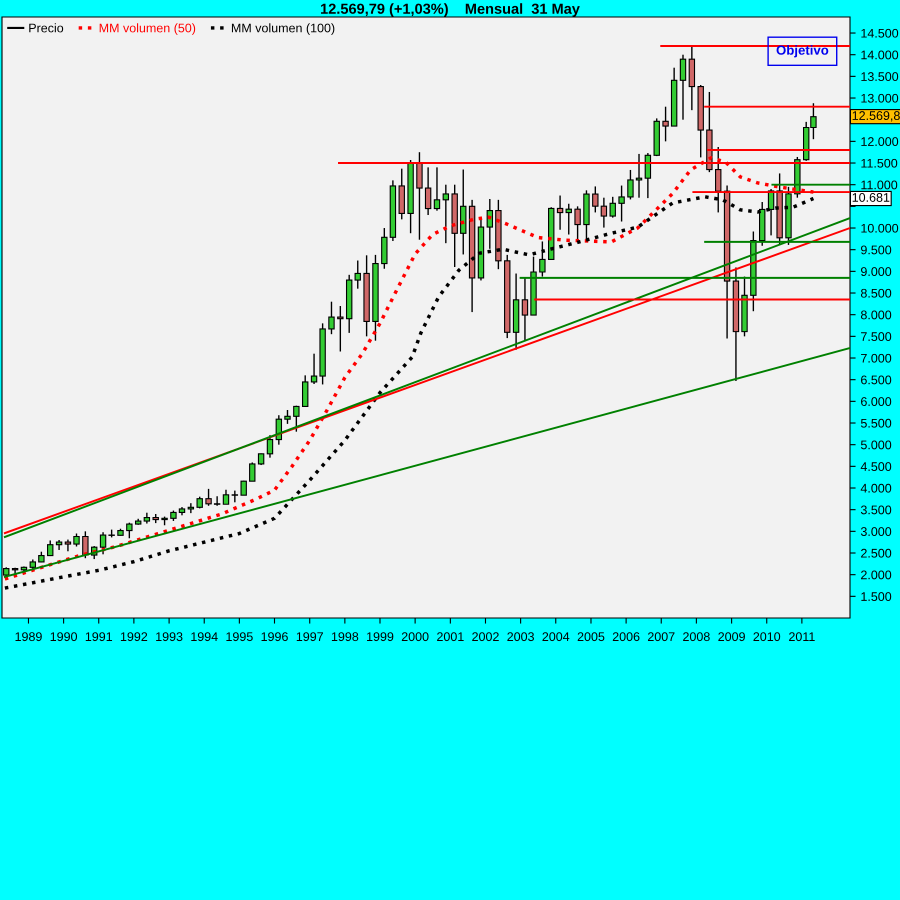  I want to click on y-tick-label: 12.000, so click(879, 141).